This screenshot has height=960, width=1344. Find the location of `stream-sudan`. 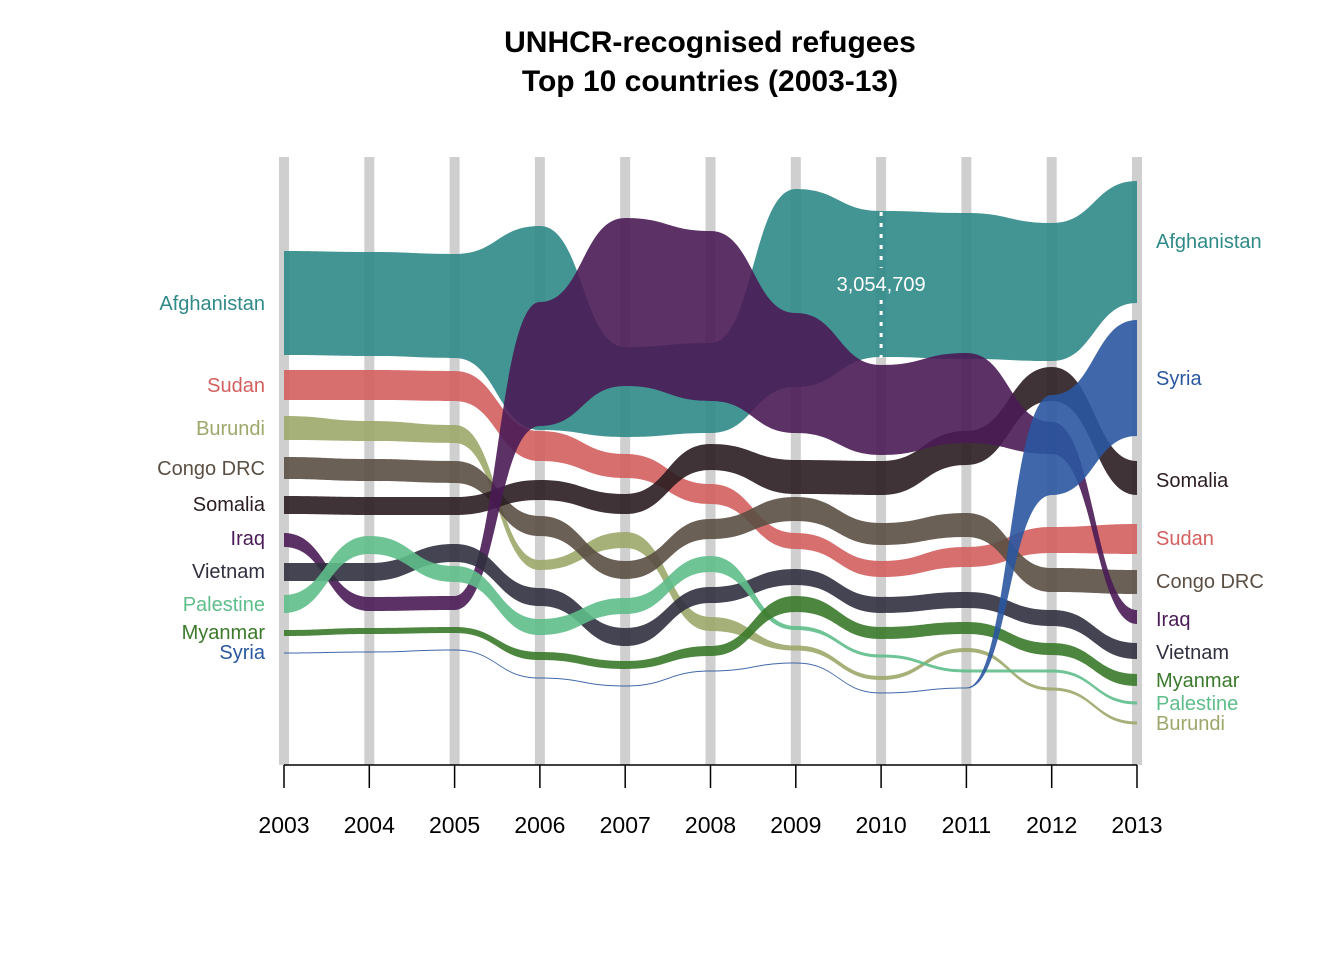

stream-sudan is located at coordinates (710, 473).